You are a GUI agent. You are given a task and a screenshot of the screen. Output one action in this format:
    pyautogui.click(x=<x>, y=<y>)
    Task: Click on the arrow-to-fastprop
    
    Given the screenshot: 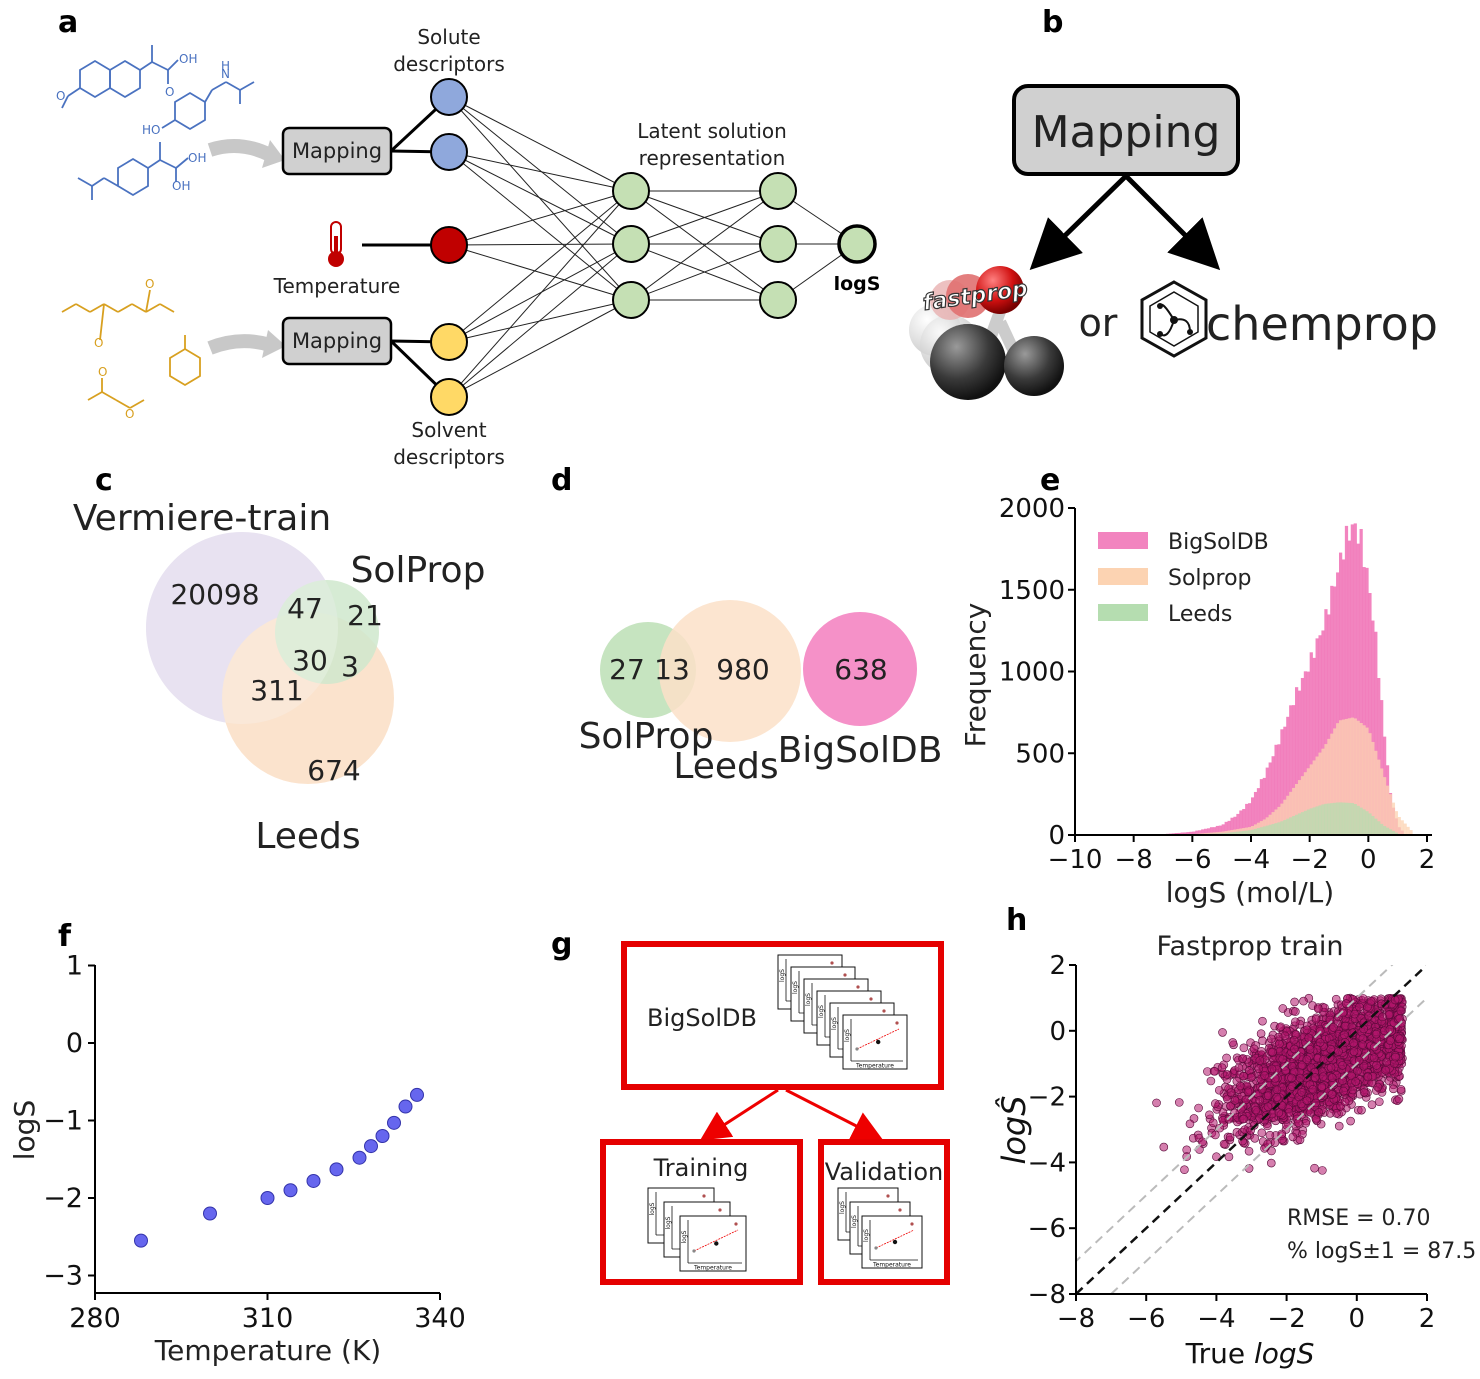 What is the action you would take?
    pyautogui.click(x=1078, y=222)
    